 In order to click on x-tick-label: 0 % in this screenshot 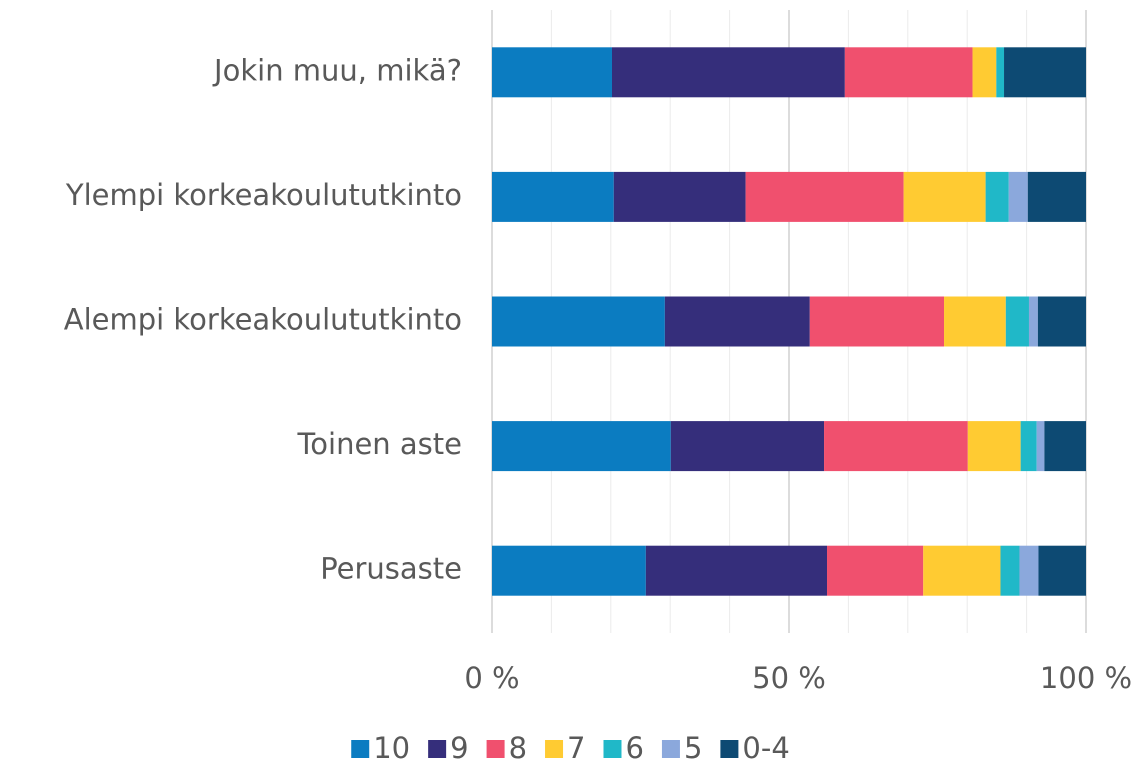, I will do `click(491, 678)`.